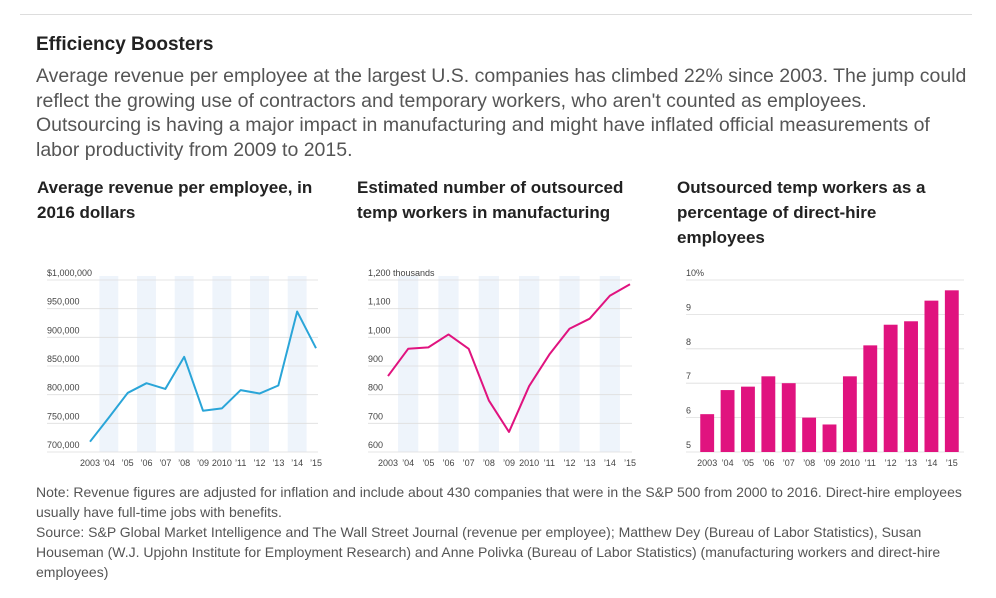  What do you see at coordinates (63, 359) in the screenshot?
I see `y-tick-label: 850,000` at bounding box center [63, 359].